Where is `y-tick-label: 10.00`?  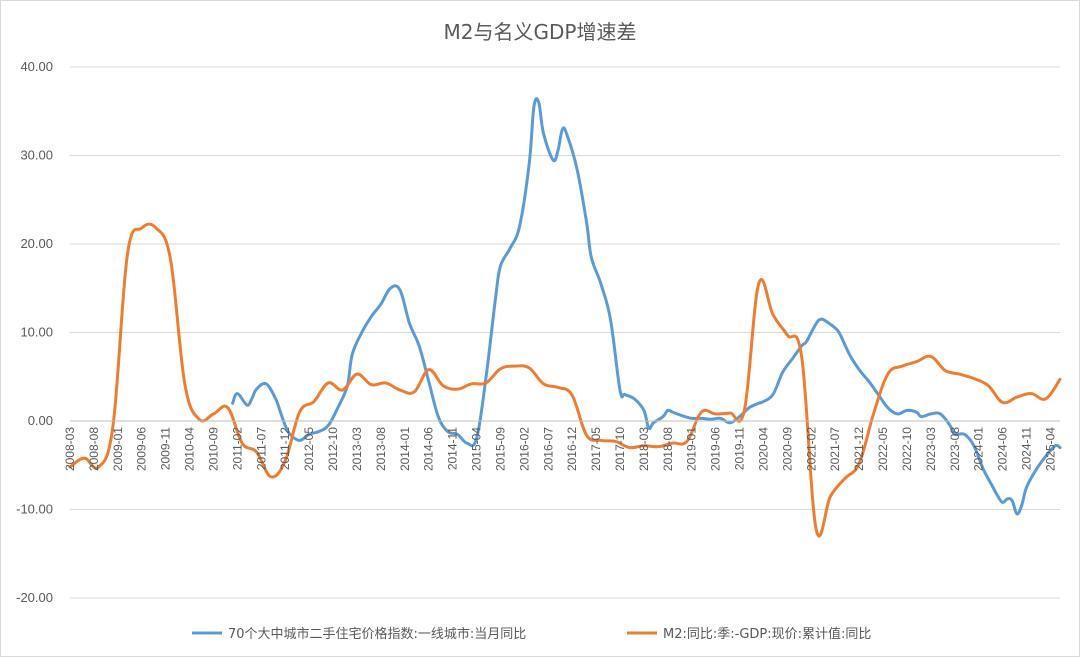
y-tick-label: 10.00 is located at coordinates (36, 332).